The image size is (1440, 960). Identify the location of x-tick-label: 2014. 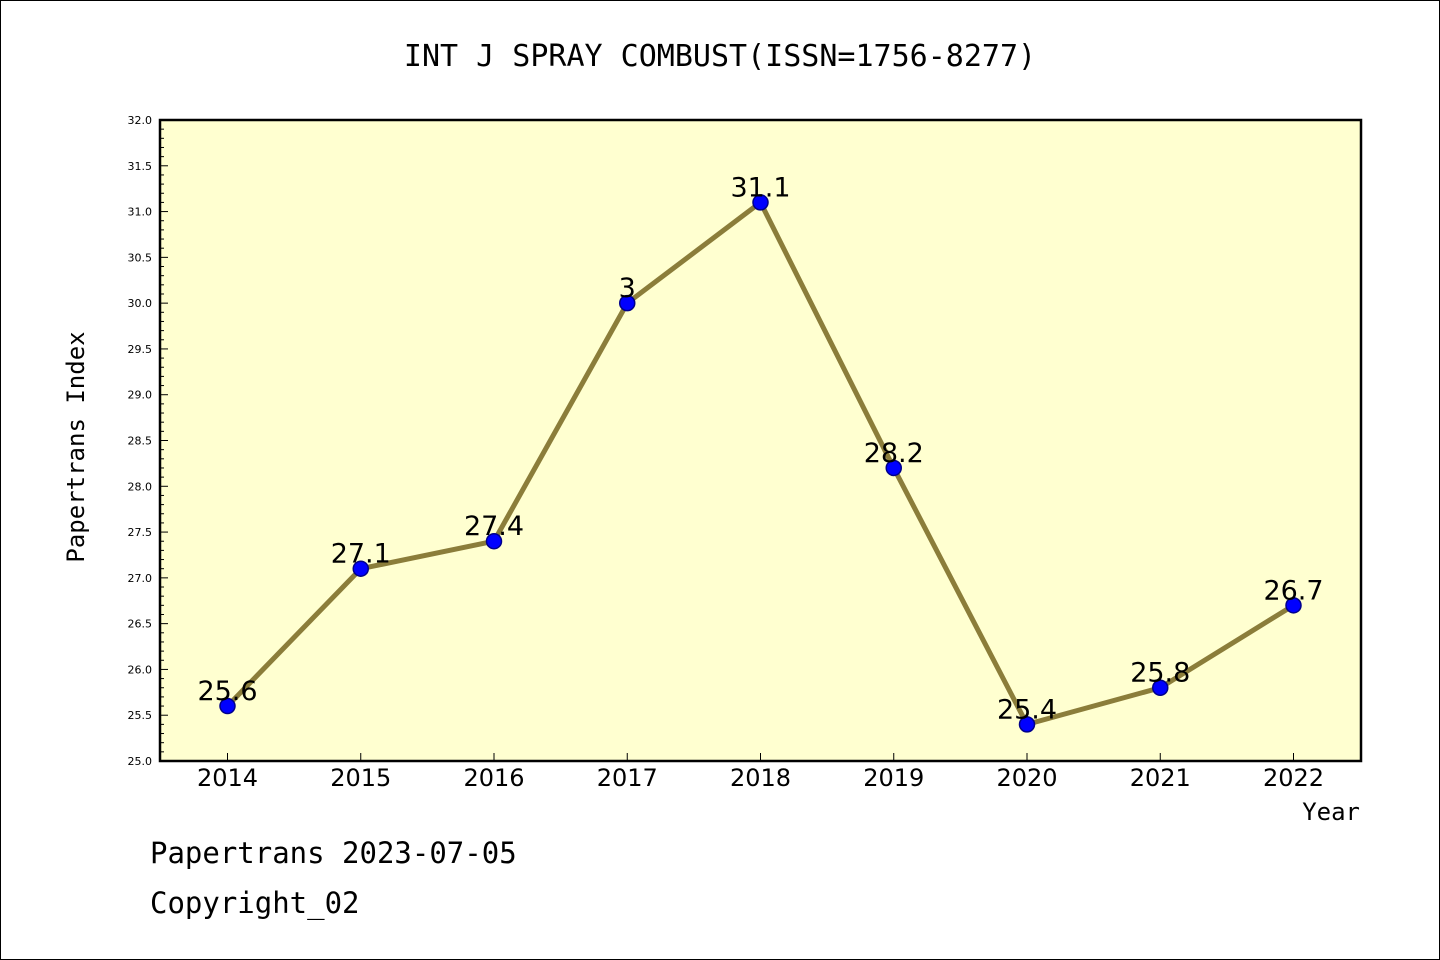
(227, 778).